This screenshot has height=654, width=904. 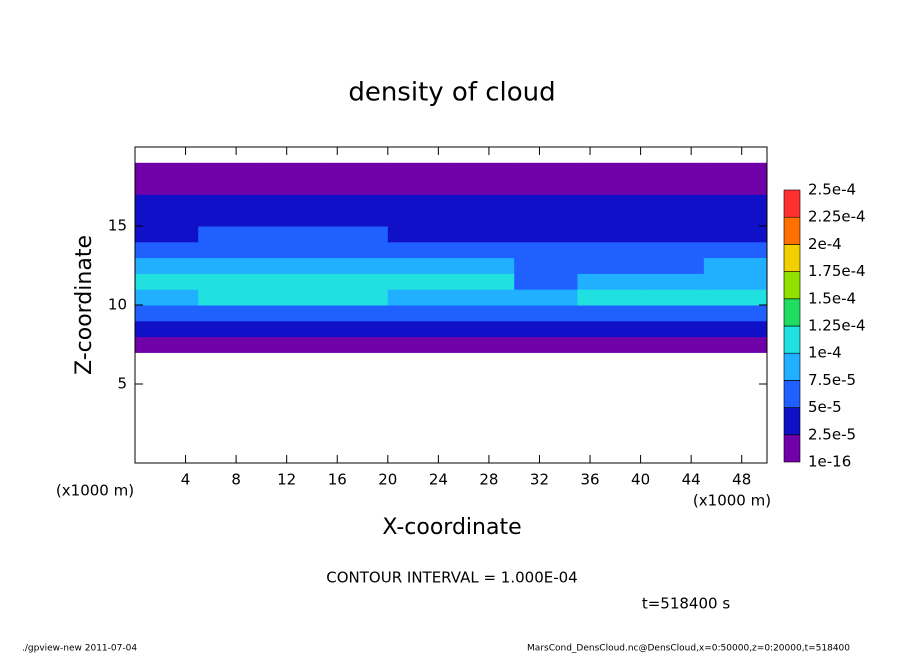 I want to click on colorbar-label: 7.5e-5, so click(x=832, y=380).